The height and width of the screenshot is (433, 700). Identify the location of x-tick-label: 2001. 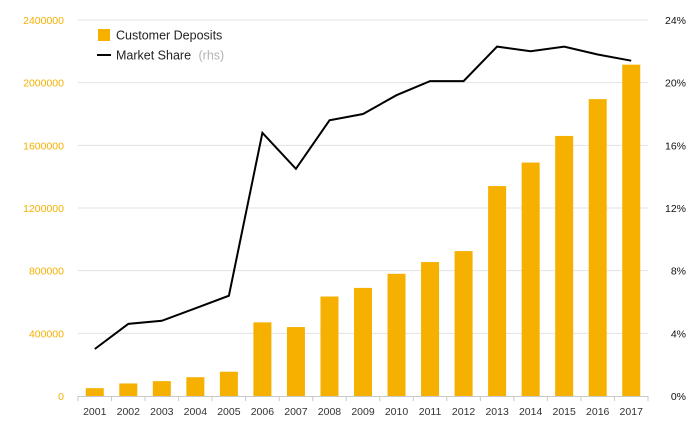
(95, 412).